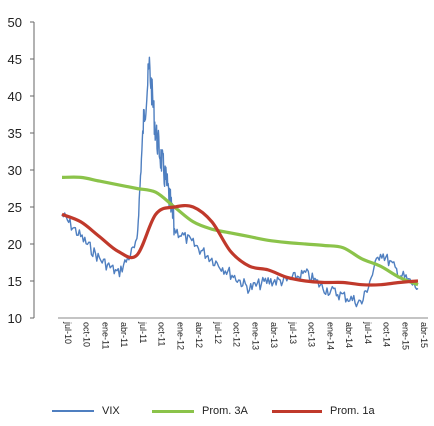 The image size is (434, 426). Describe the element at coordinates (225, 411) in the screenshot. I see `legend-label-prom-3a: Prom. 3A` at that location.